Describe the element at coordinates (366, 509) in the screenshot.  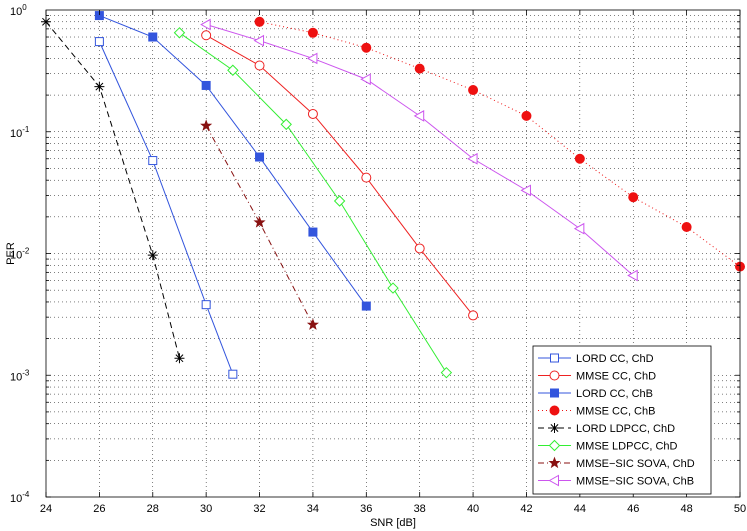
I see `x-tick-label: 36` at that location.